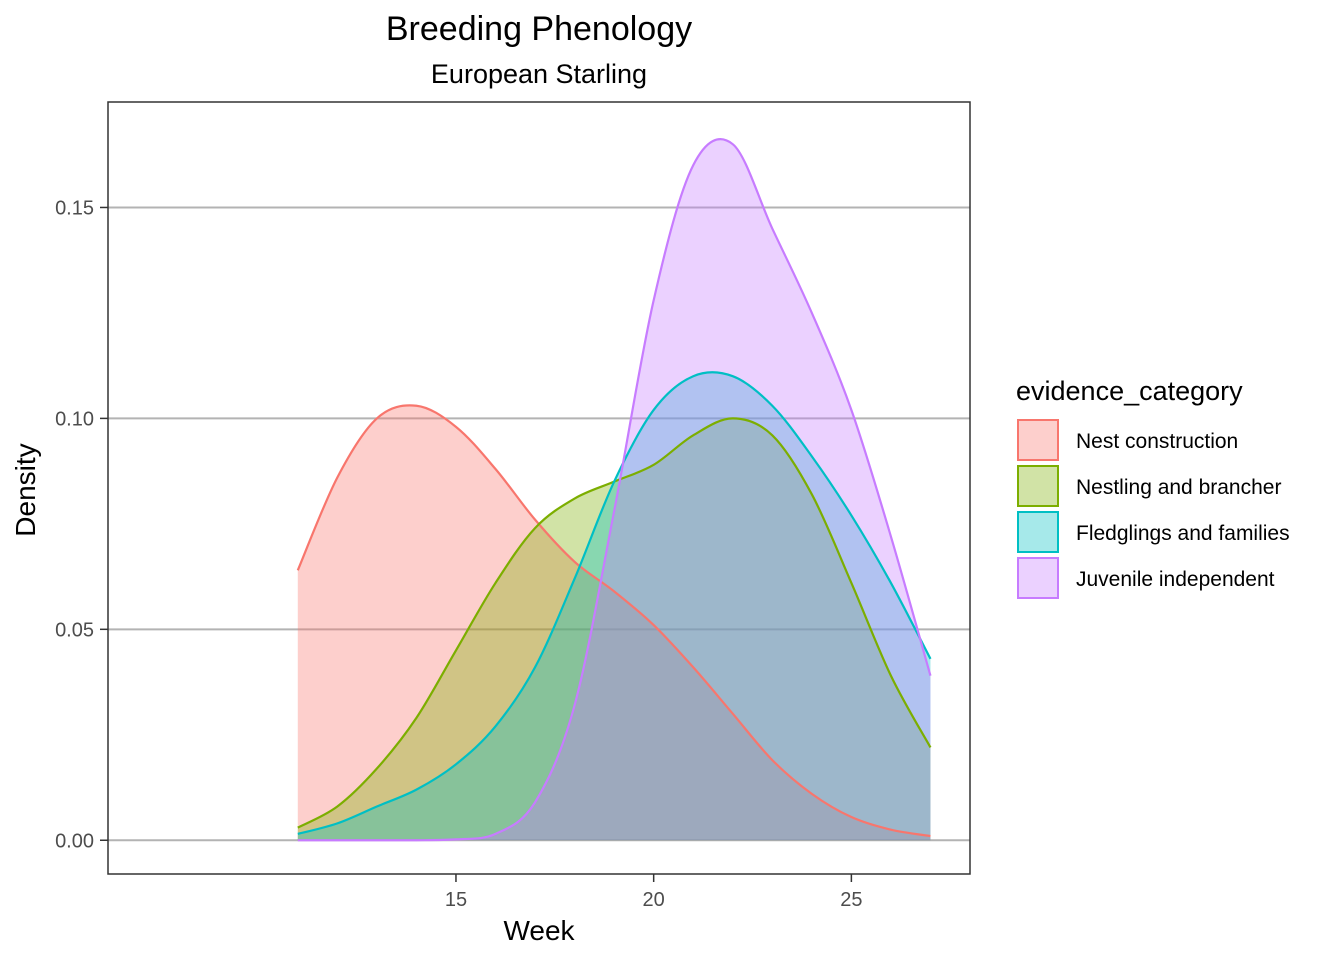 This screenshot has height=960, width=1344. What do you see at coordinates (456, 900) in the screenshot?
I see `x-tick-label-0: 15` at bounding box center [456, 900].